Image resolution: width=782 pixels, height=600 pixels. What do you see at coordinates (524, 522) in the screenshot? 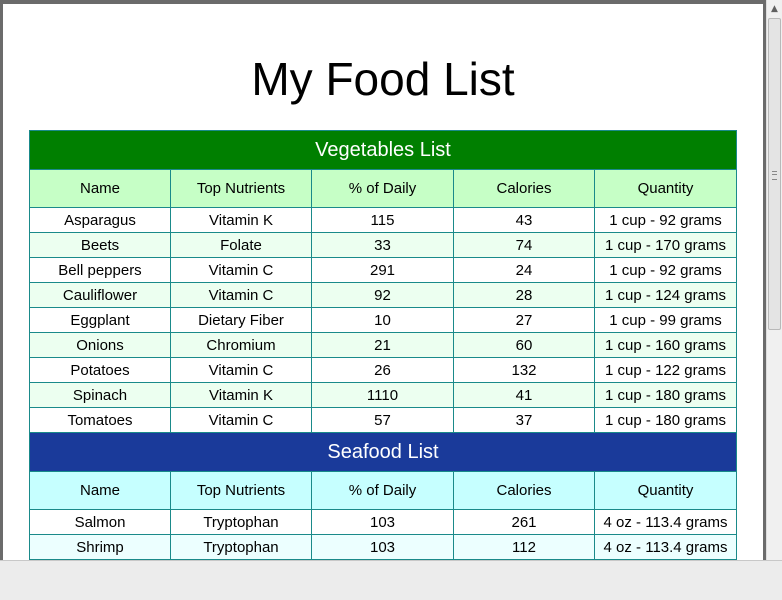
I see `cell-calories: 261` at bounding box center [524, 522].